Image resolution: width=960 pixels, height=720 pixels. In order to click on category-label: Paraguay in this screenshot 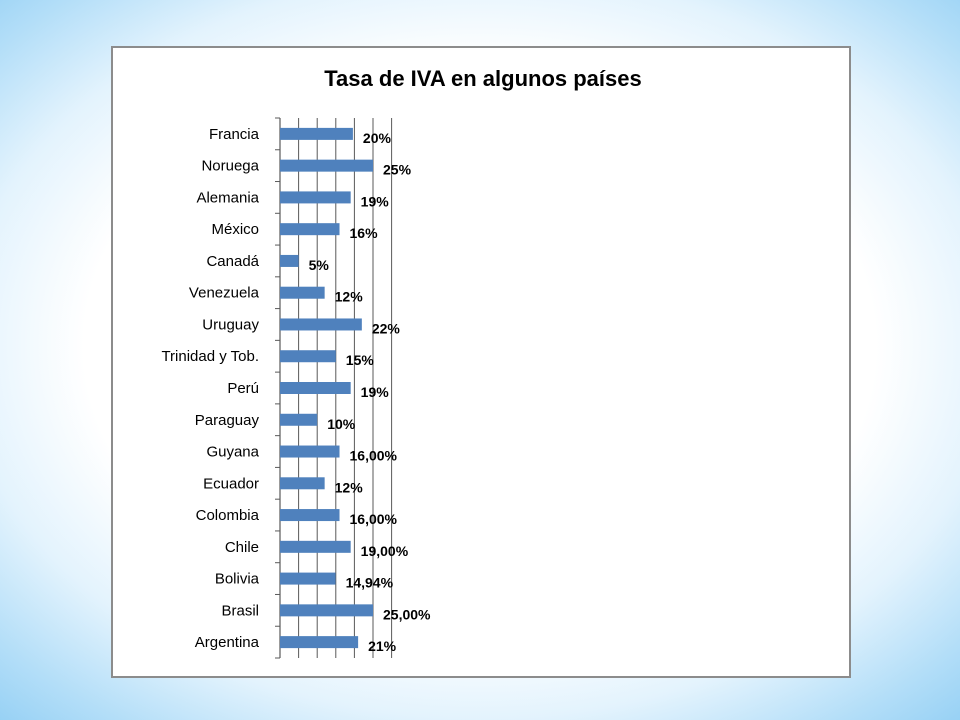, I will do `click(227, 420)`.